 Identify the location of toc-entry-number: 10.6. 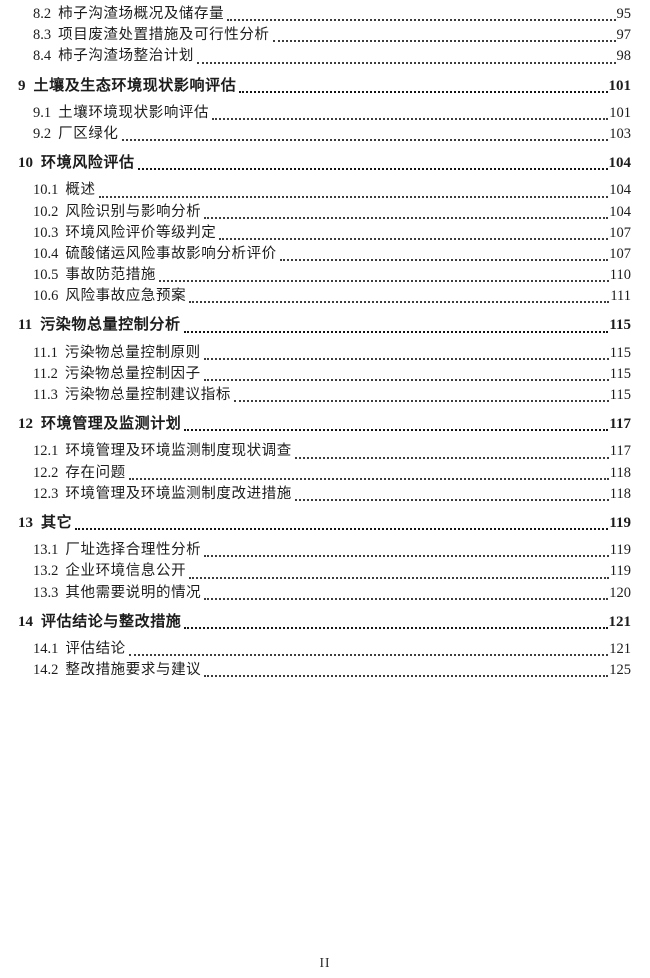
(46, 296).